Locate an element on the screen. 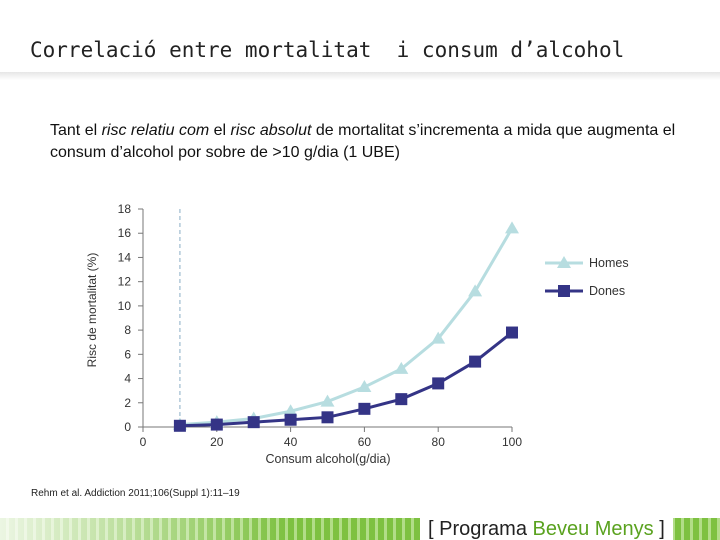 This screenshot has height=540, width=720. title-divider is located at coordinates (360, 76).